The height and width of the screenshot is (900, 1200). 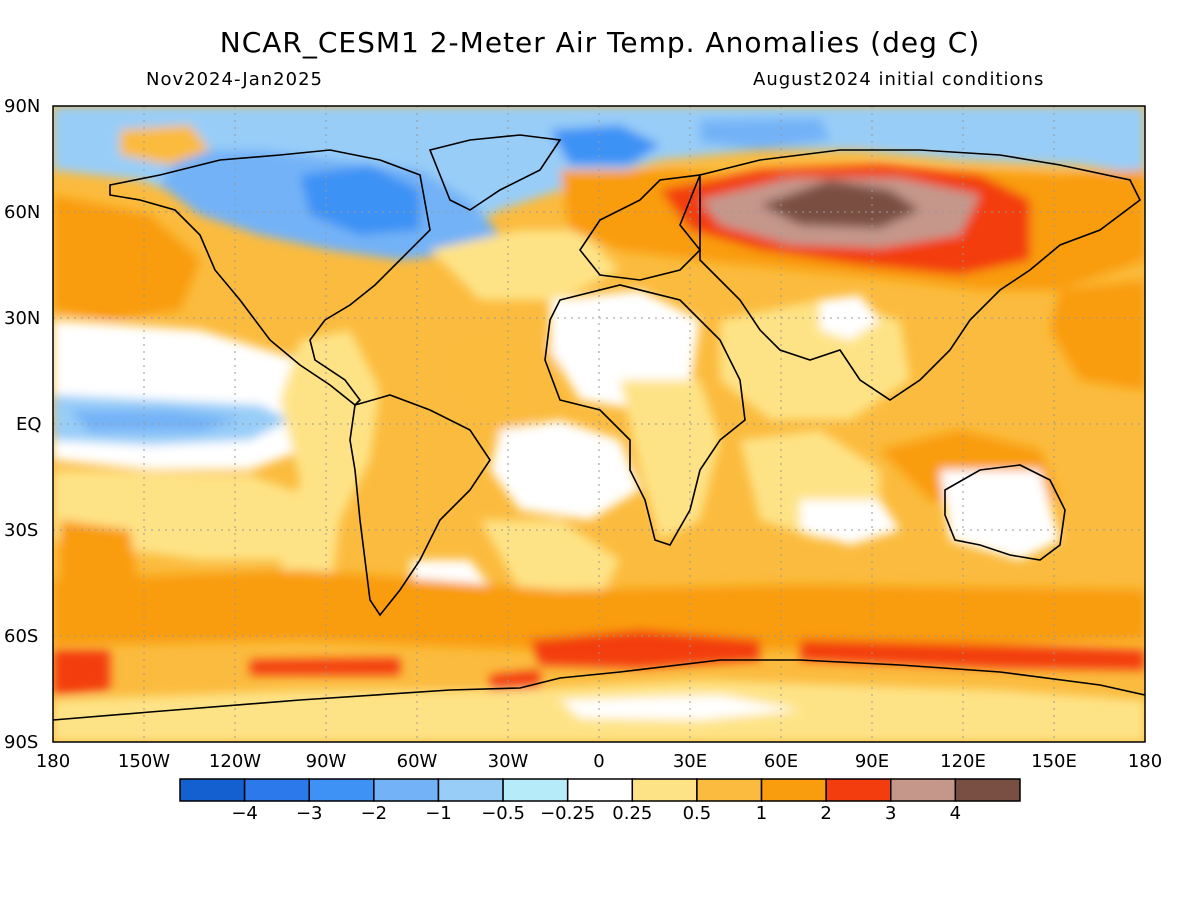 What do you see at coordinates (1000, 515) in the screenshot?
I see `field-australia-white` at bounding box center [1000, 515].